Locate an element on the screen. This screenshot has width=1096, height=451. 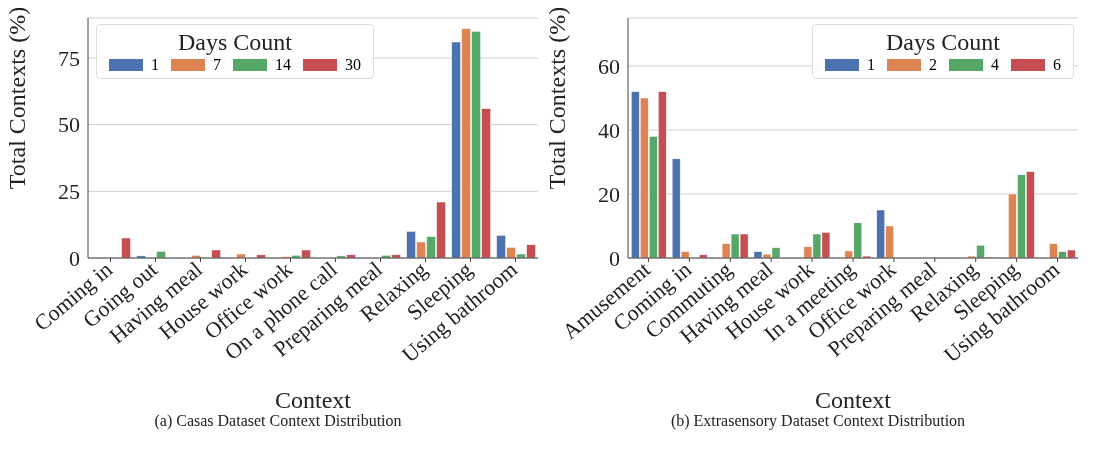
y-tick-label: 75 is located at coordinates (69, 58).